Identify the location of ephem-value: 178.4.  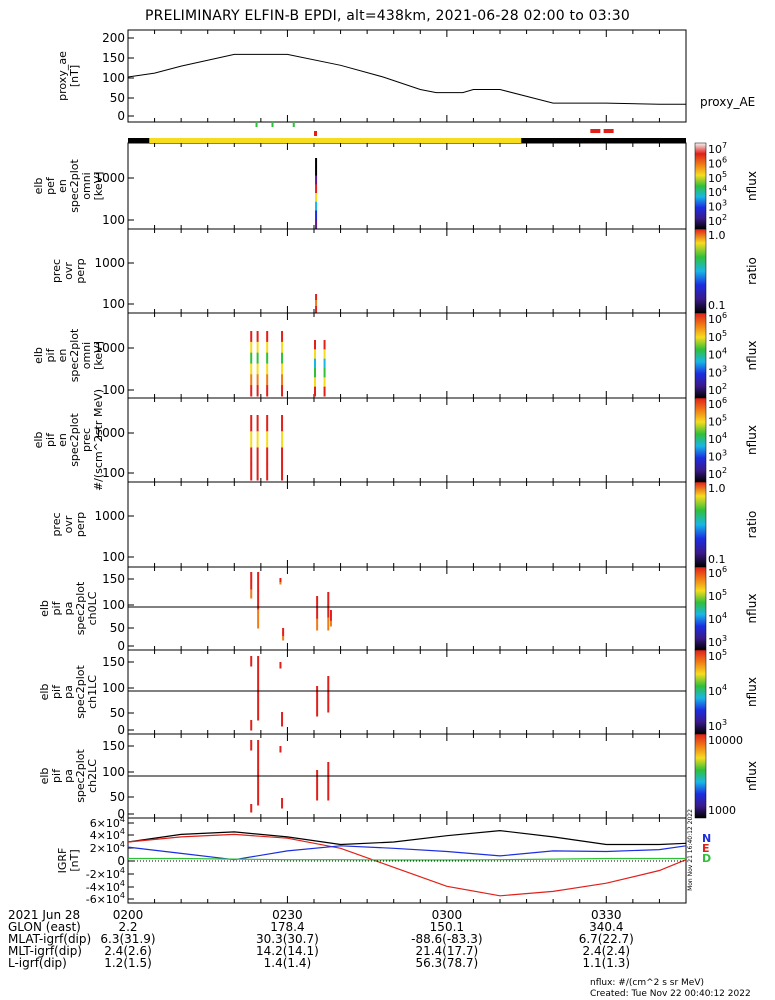
(287, 927).